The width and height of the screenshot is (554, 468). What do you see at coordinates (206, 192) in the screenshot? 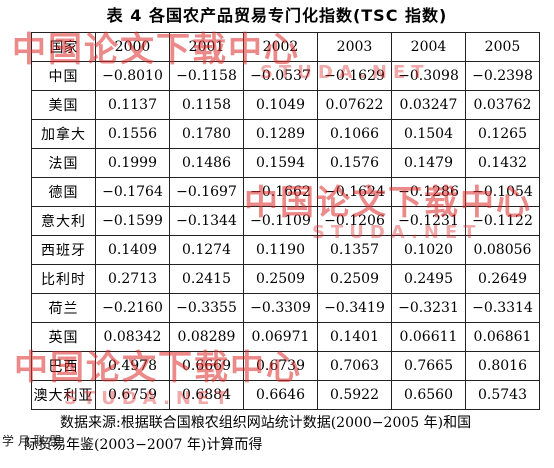
I see `tsc-value-cell: −0.1697` at bounding box center [206, 192].